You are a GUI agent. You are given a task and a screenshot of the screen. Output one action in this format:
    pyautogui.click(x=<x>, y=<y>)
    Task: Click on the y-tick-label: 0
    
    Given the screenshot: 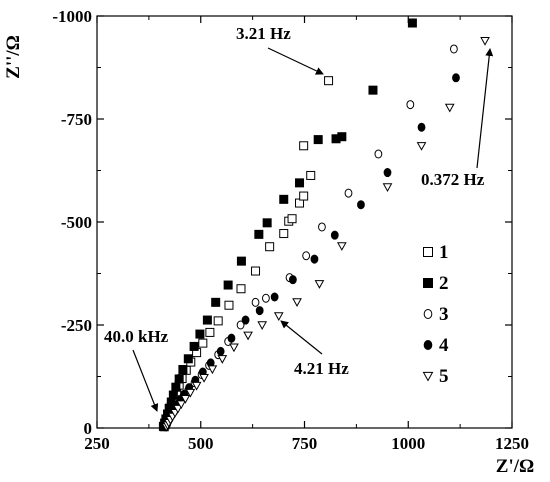 What is the action you would take?
    pyautogui.click(x=88, y=428)
    